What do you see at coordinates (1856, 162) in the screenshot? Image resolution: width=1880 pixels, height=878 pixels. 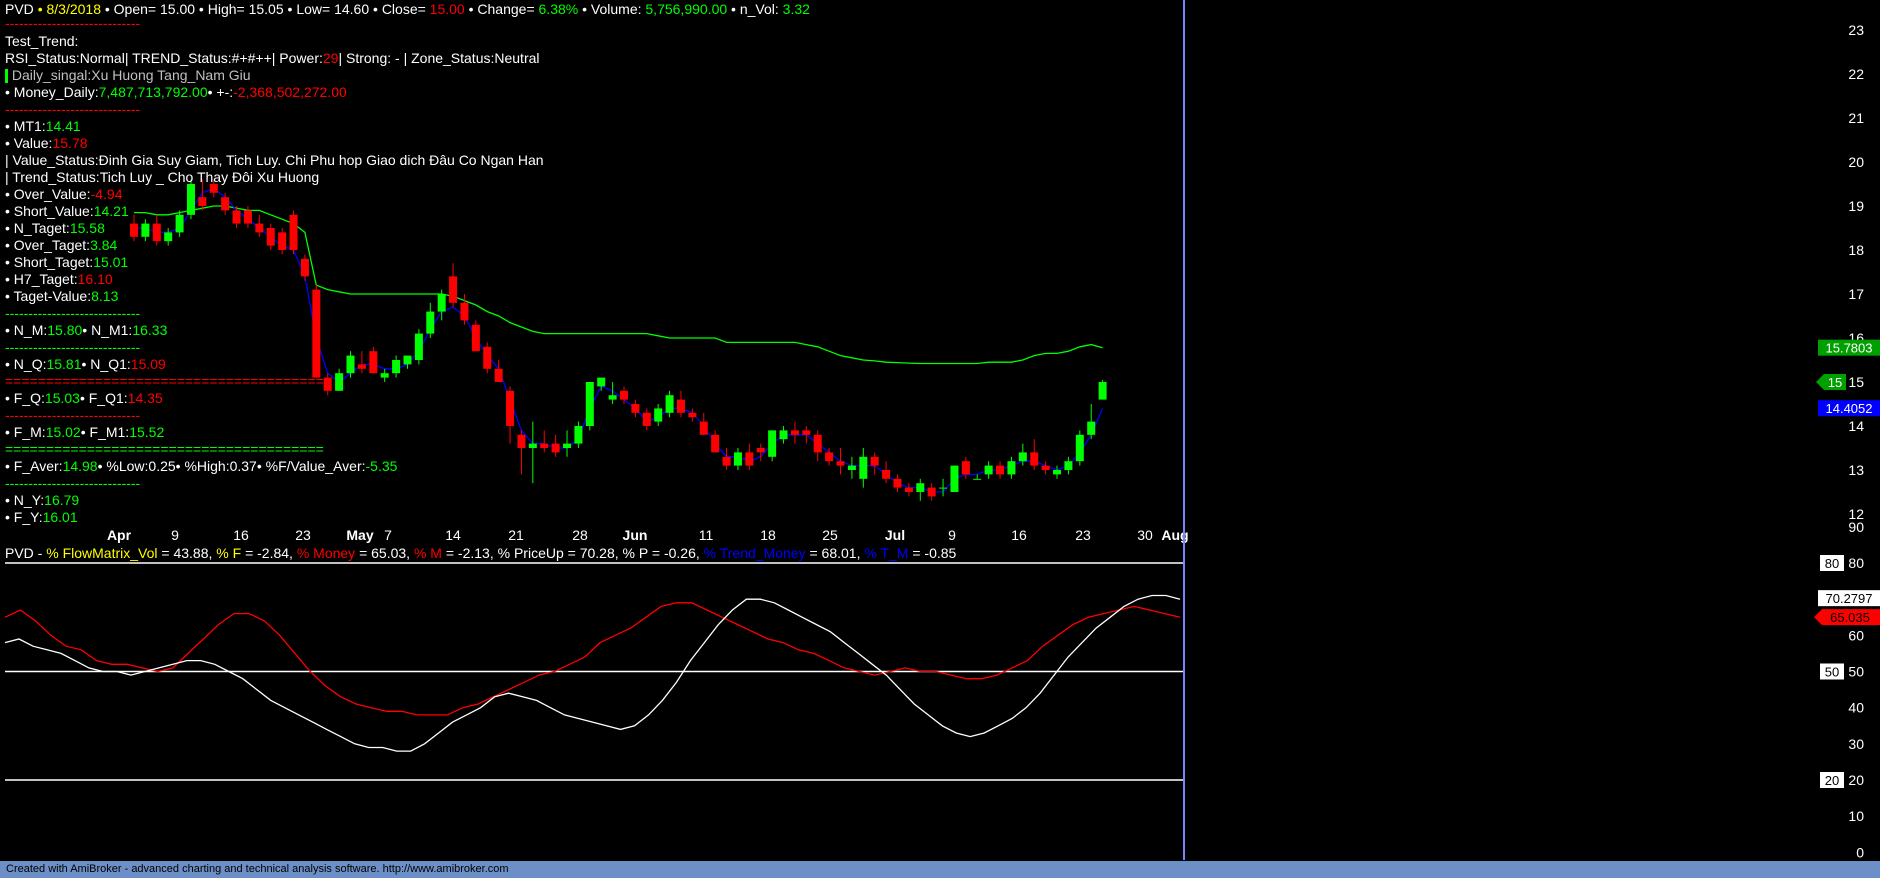 I see `price-tick-label: 20` at bounding box center [1856, 162].